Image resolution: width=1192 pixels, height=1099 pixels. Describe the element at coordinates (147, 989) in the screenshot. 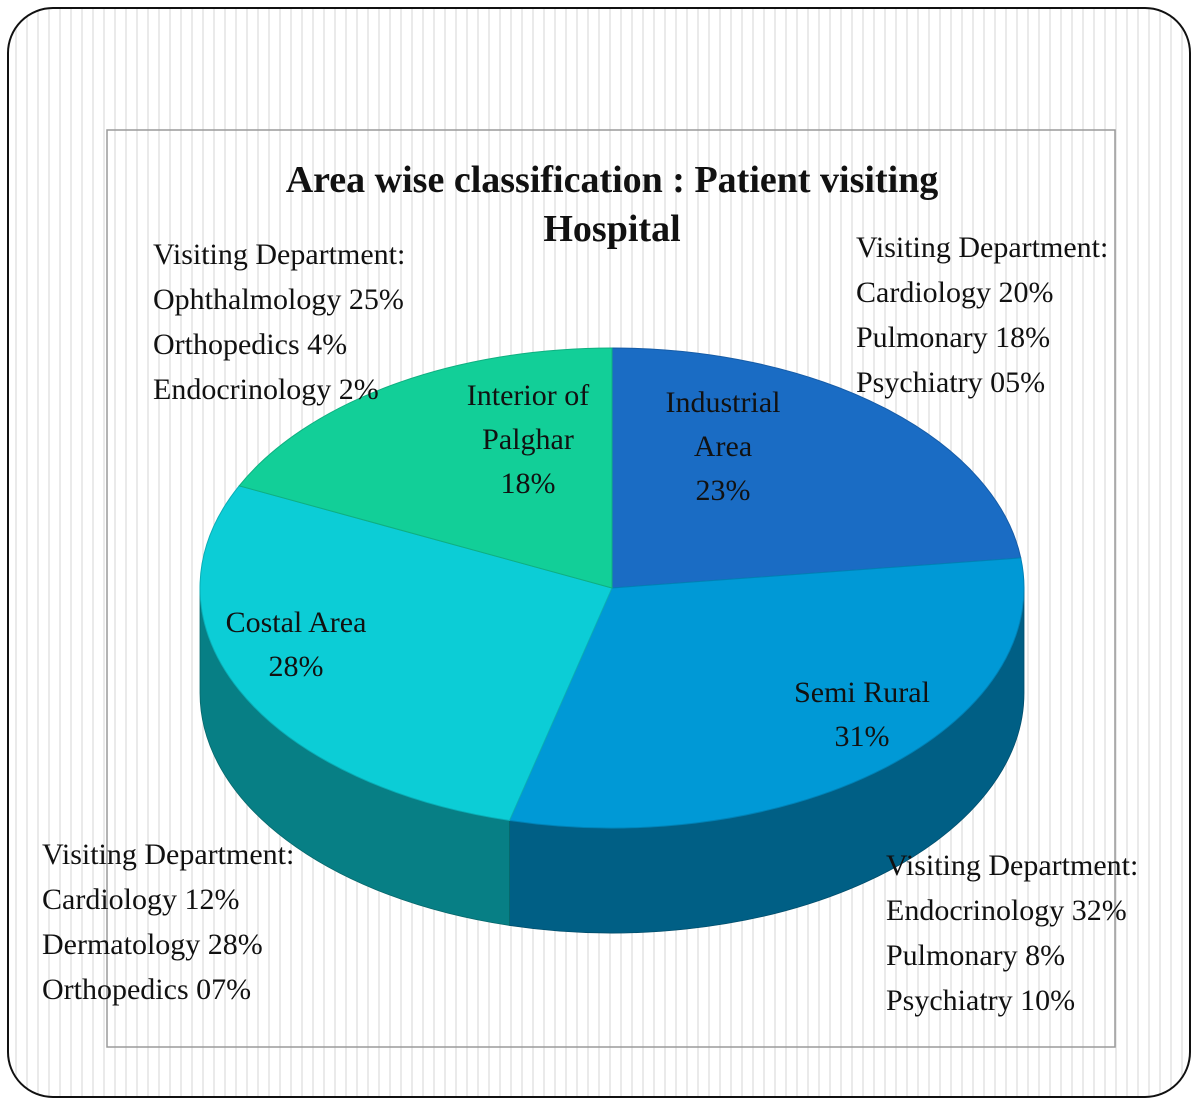

I see `annotation-item: Orthopedics 07%` at that location.